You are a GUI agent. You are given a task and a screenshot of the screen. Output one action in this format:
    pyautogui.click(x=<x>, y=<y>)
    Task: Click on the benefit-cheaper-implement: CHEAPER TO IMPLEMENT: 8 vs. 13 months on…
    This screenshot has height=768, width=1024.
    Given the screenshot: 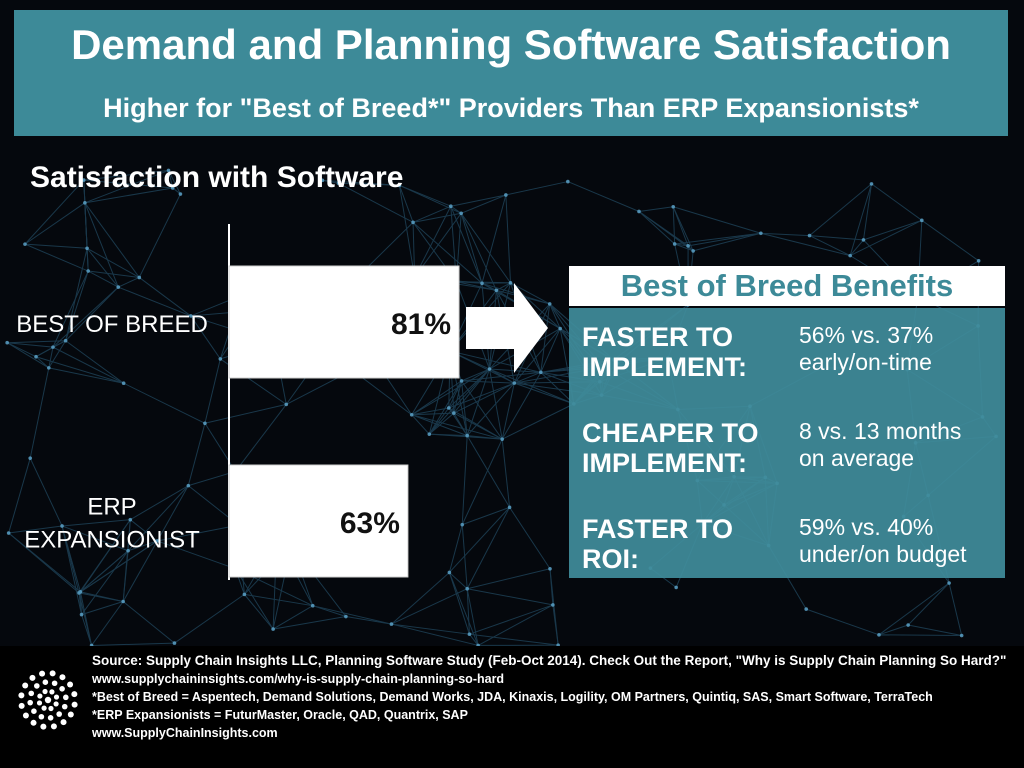 What is the action you would take?
    pyautogui.click(x=787, y=453)
    